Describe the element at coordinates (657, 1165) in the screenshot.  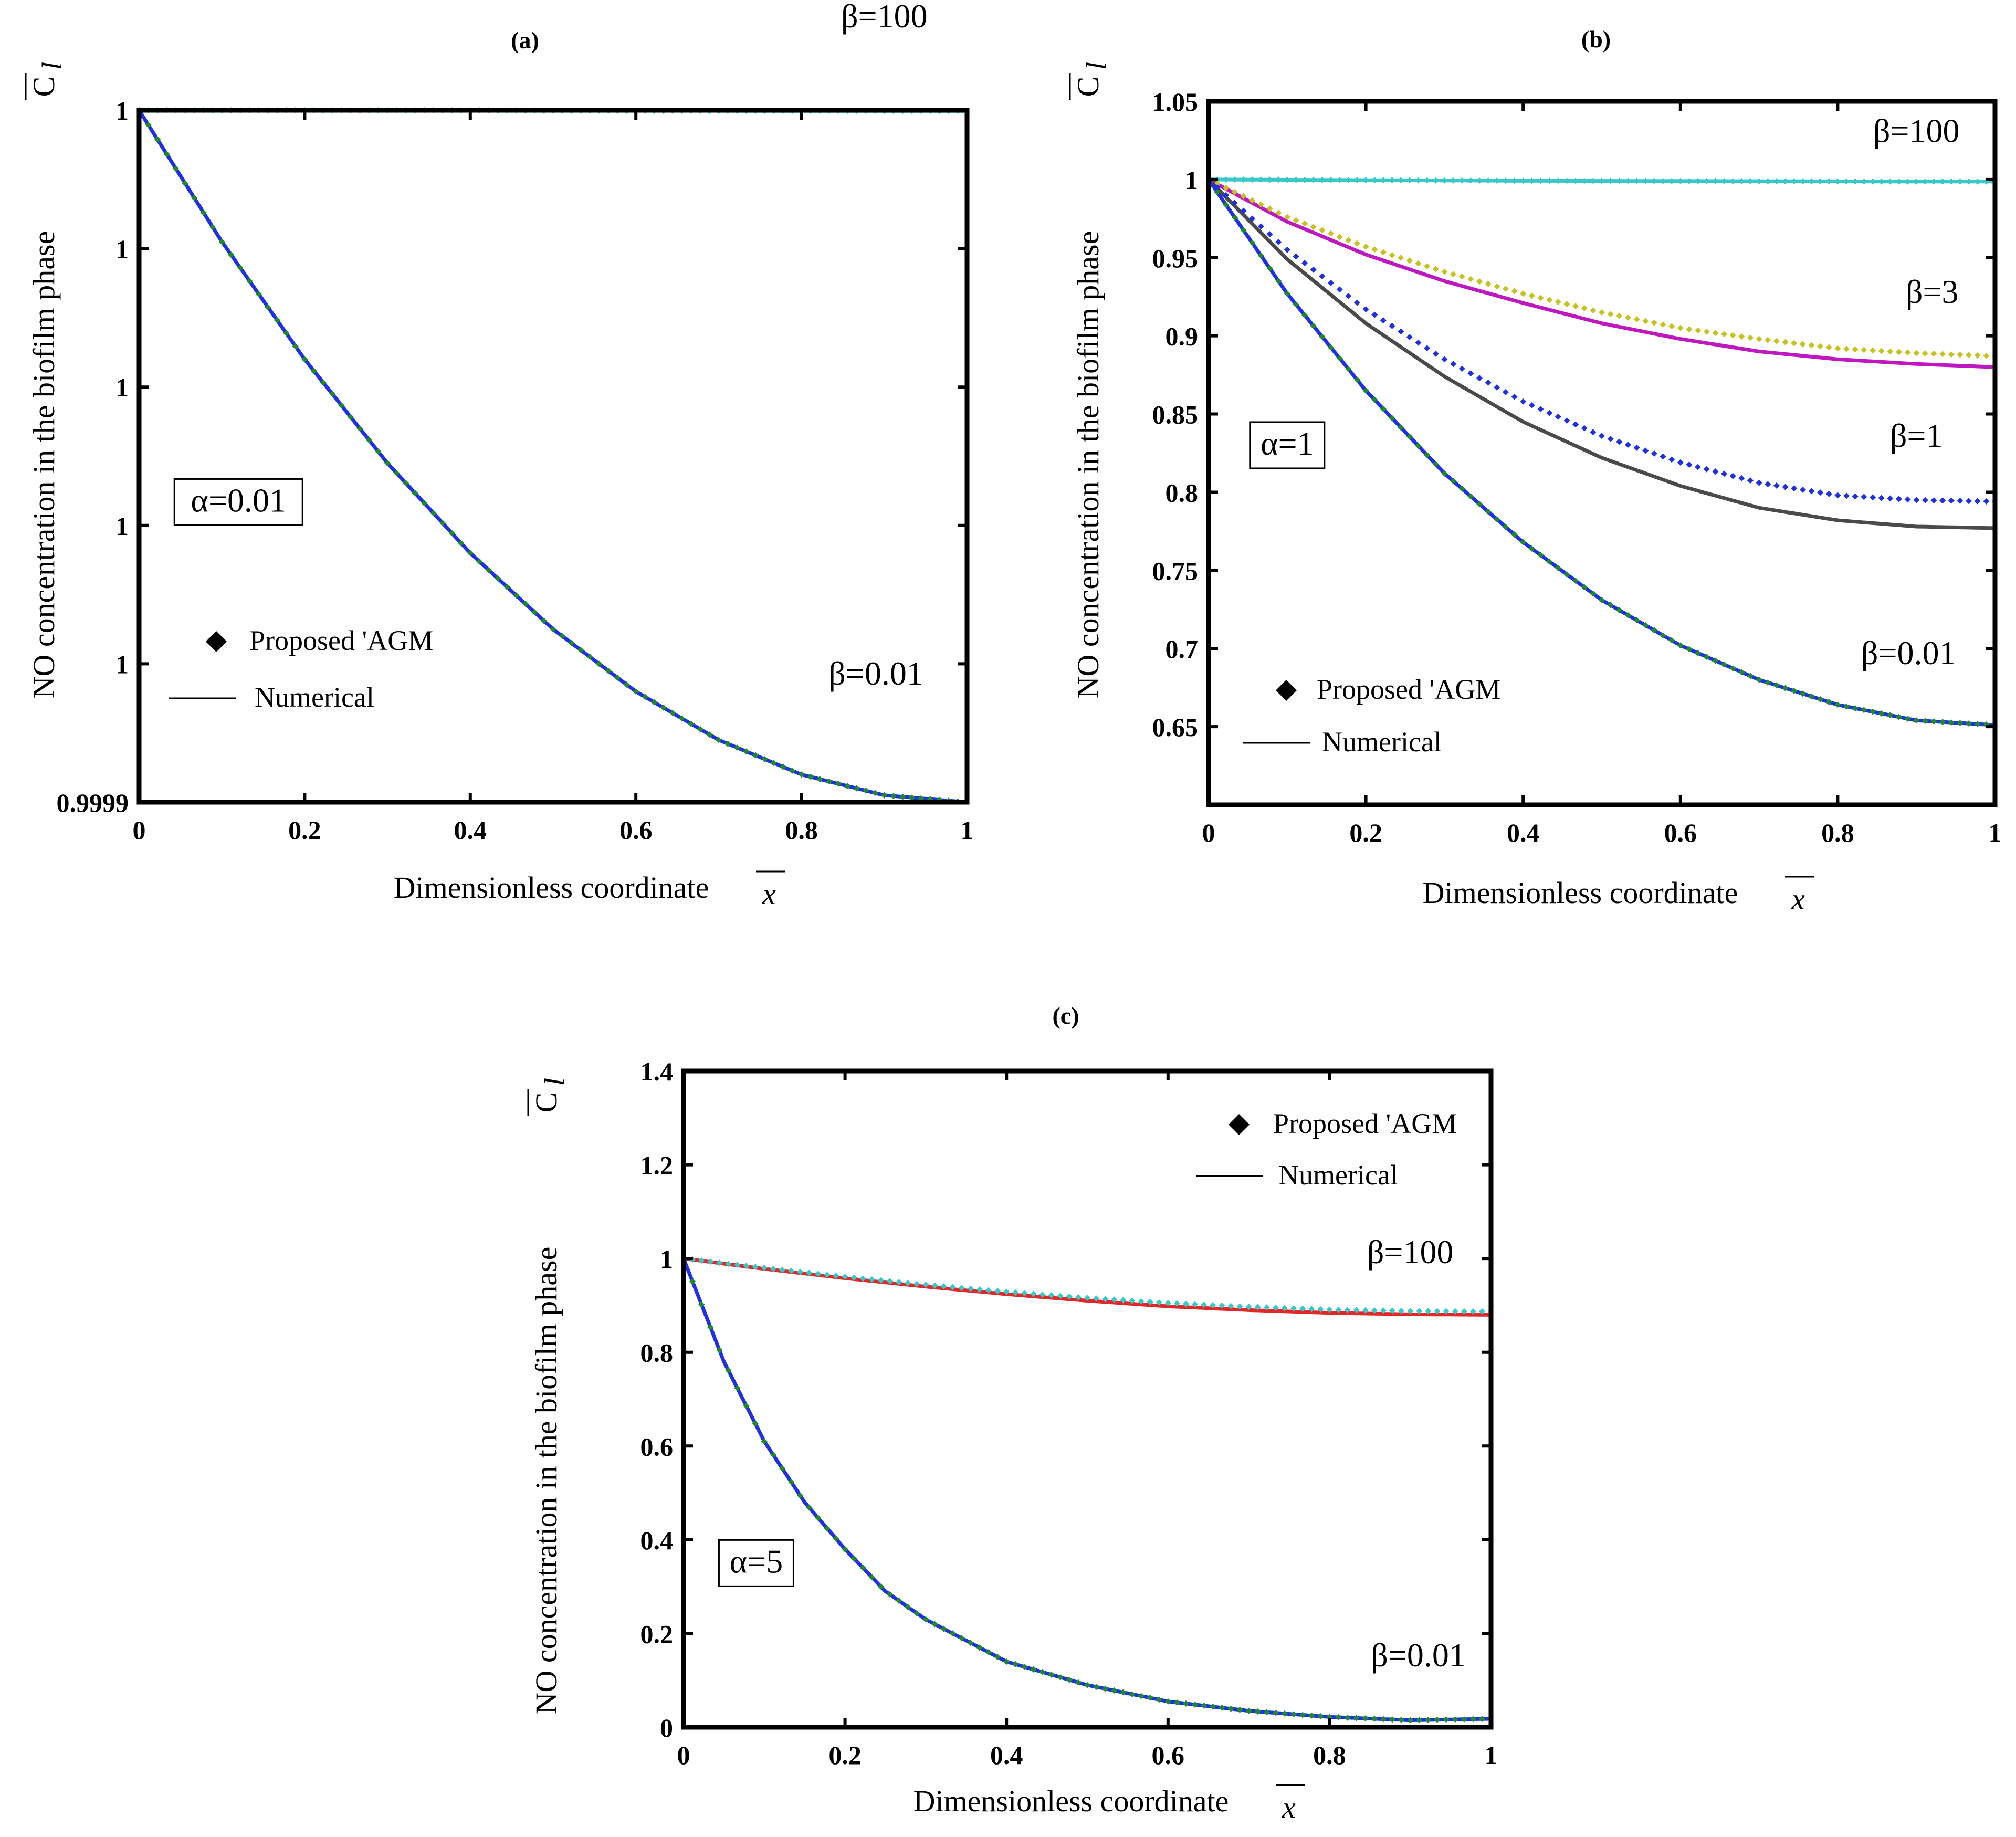
I see `y-tick-label: 1.2` at that location.